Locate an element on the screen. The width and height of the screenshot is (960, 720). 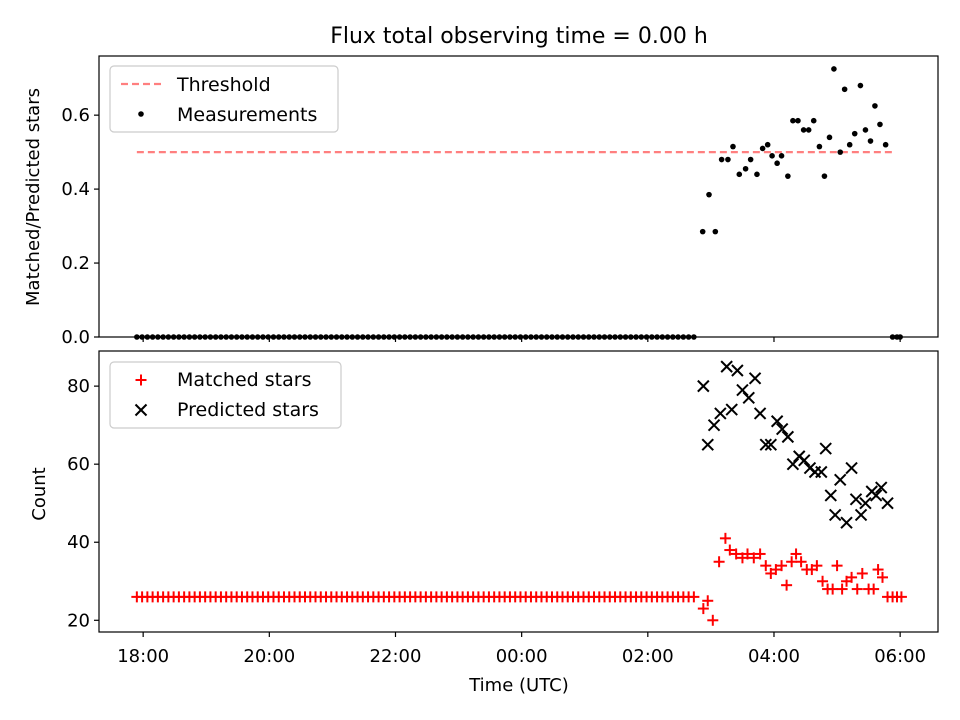
bottom-legend: Matched stars Predicted stars is located at coordinates (225, 395).